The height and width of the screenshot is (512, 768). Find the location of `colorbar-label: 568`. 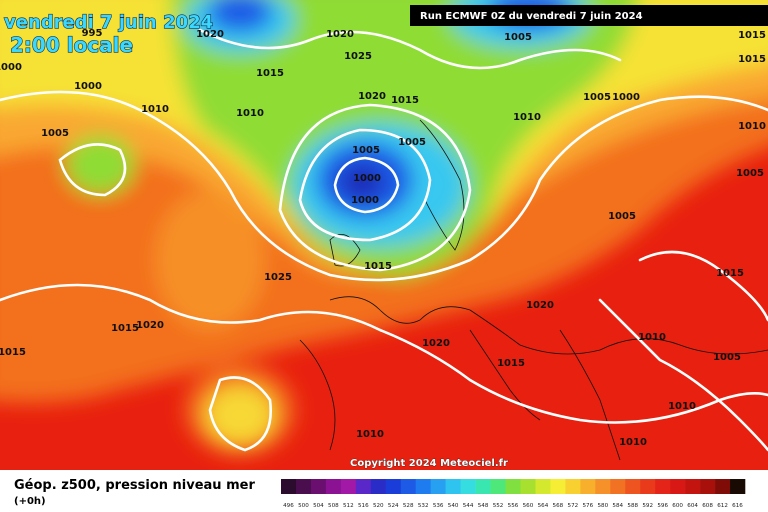

colorbar-label: 568 is located at coordinates (558, 506).